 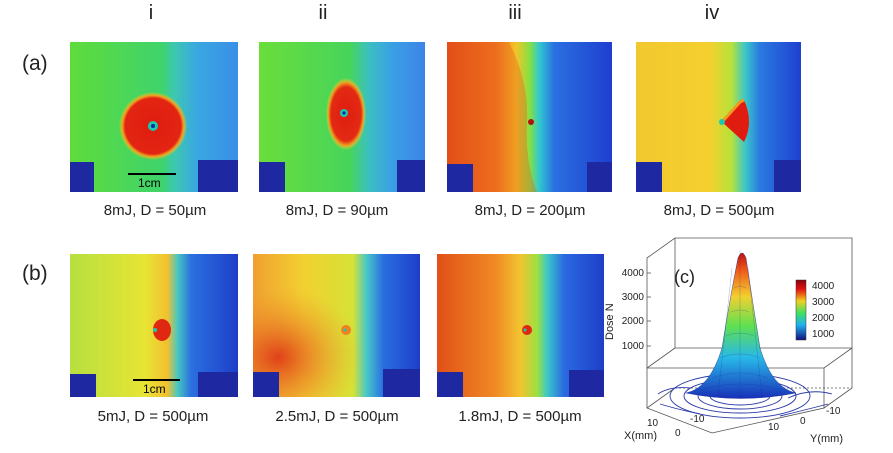 What do you see at coordinates (633, 321) in the screenshot?
I see `z-tick-label: 2000` at bounding box center [633, 321].